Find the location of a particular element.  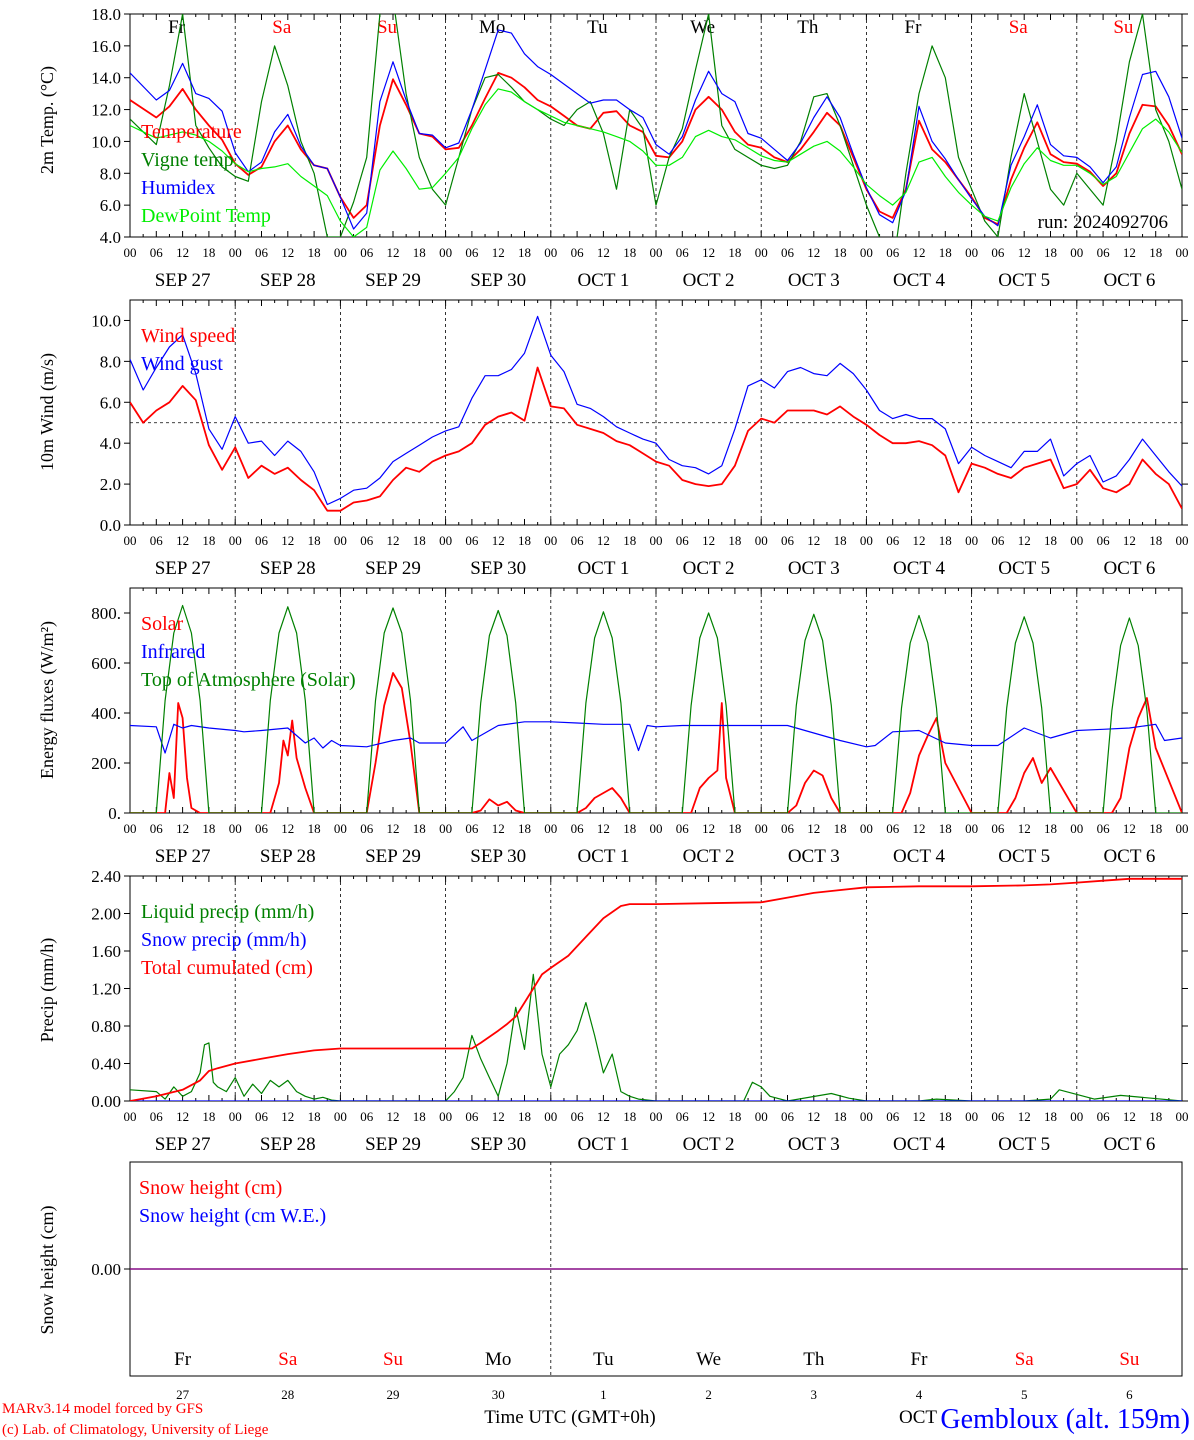

day-of-week-label: Sa is located at coordinates (288, 1359).